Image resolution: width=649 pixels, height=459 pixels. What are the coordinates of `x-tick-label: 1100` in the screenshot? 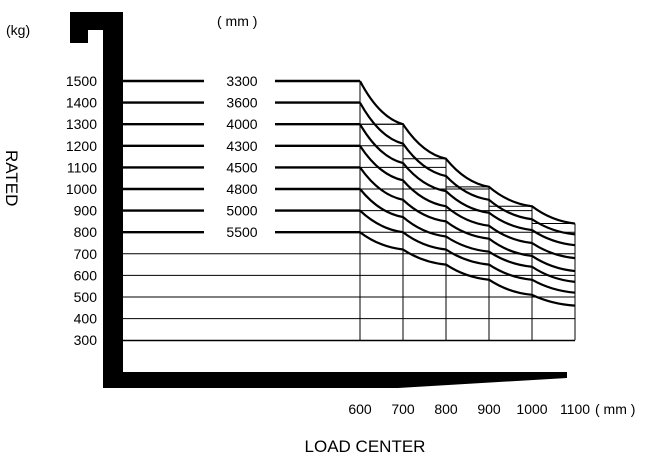 It's located at (575, 409).